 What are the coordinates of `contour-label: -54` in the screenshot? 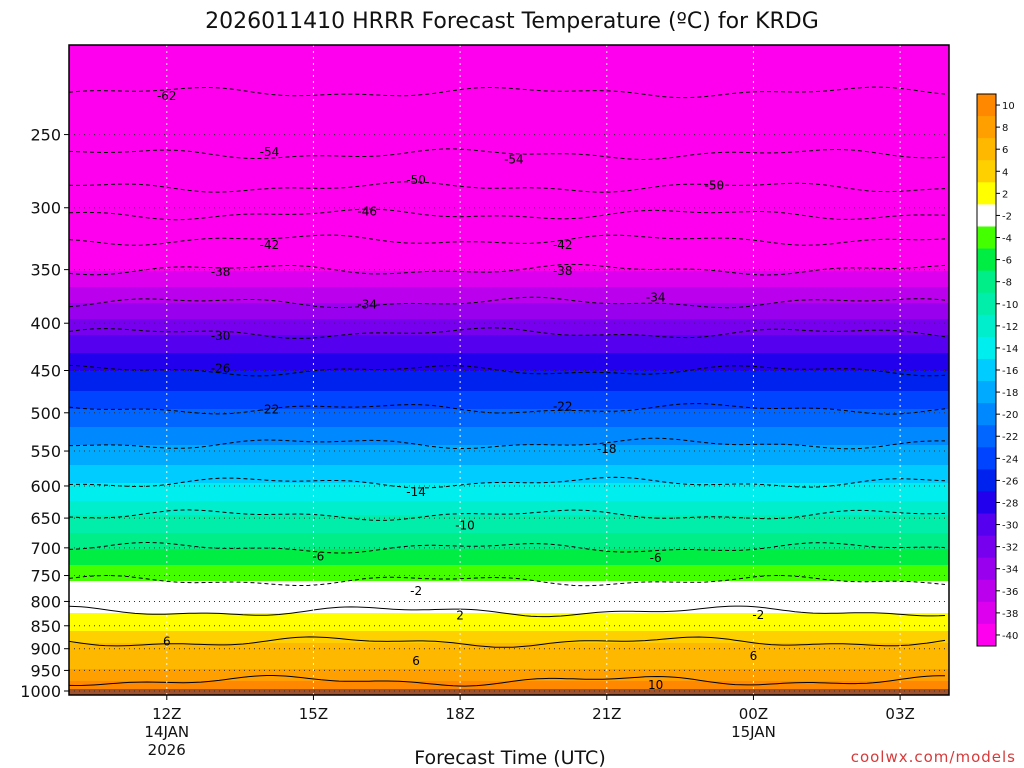 It's located at (514, 159).